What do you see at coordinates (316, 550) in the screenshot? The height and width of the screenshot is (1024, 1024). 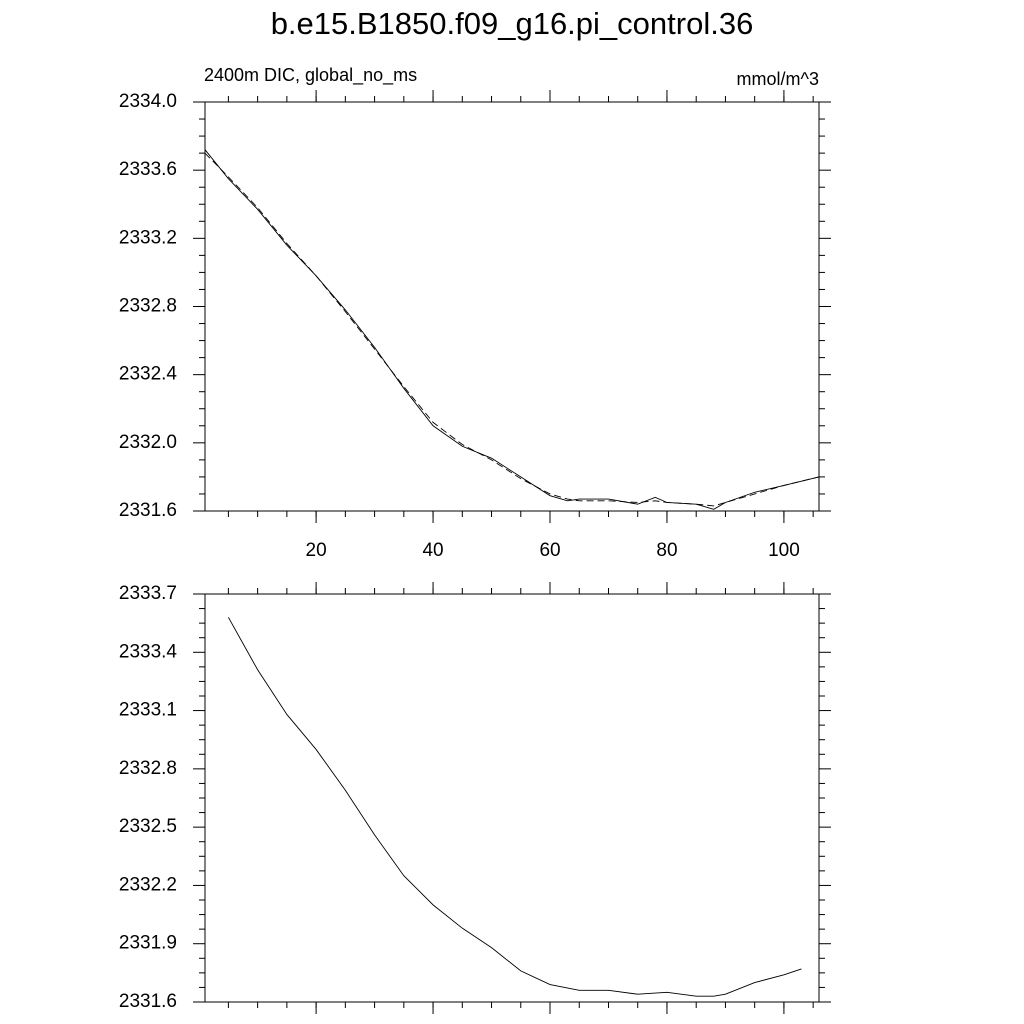 I see `x-tick-label: 20` at bounding box center [316, 550].